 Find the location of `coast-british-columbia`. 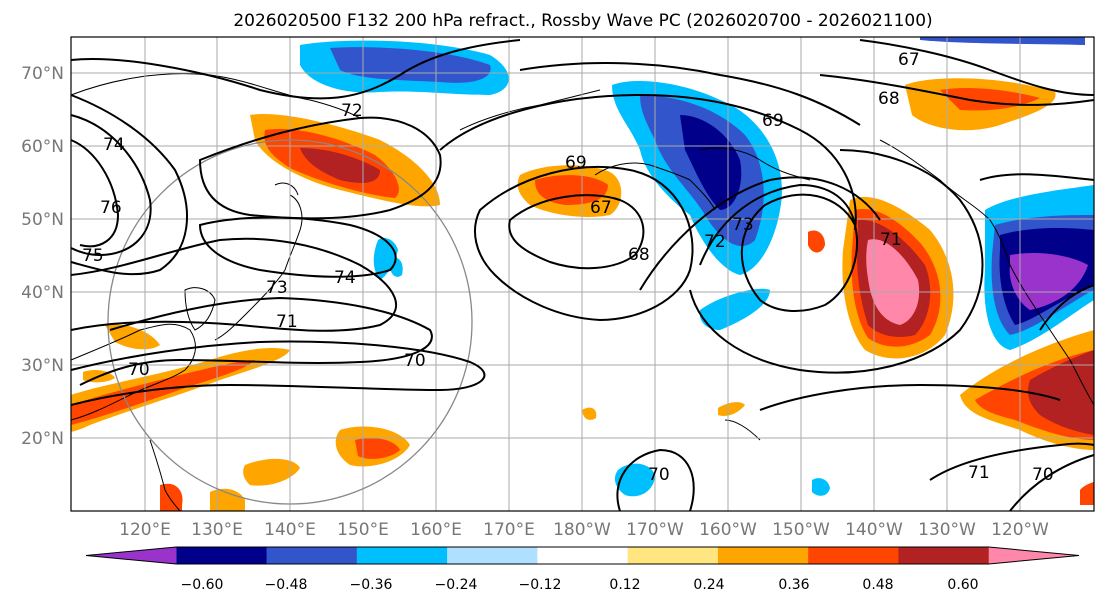

coast-british-columbia is located at coordinates (945, 202).